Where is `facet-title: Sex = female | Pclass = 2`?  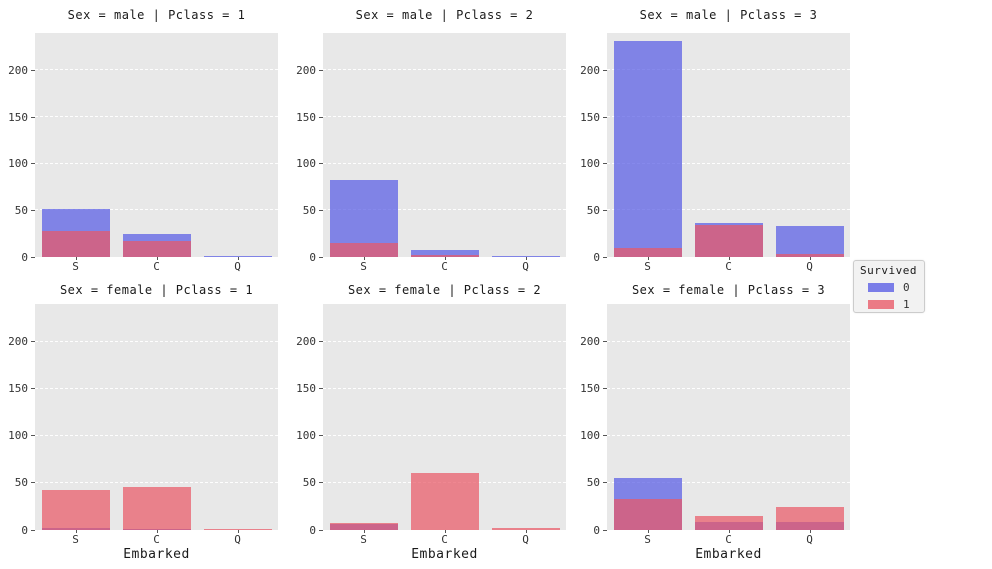
facet-title: Sex = female | Pclass = 2 is located at coordinates (444, 290).